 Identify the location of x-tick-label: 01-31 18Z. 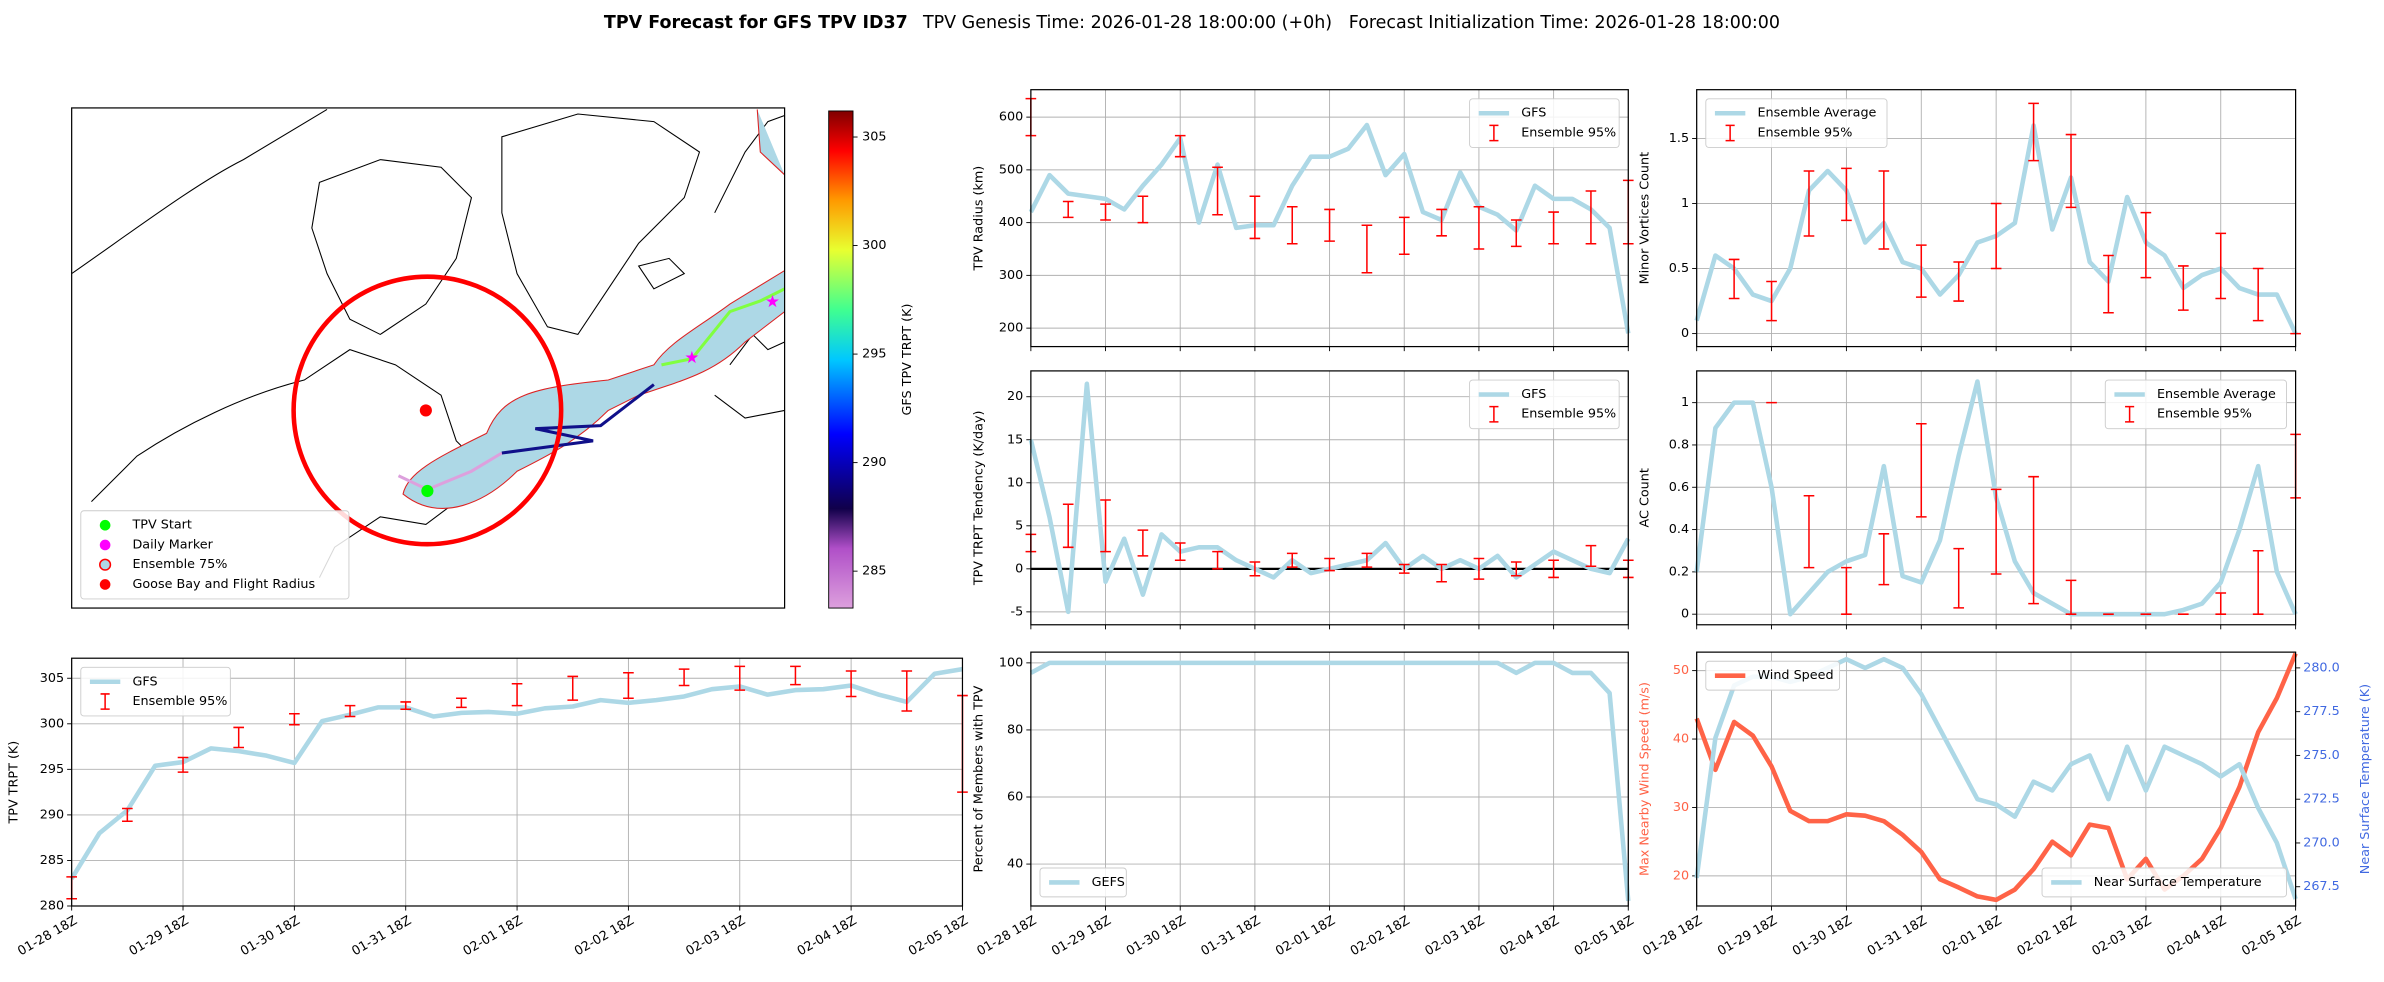
(1897, 936).